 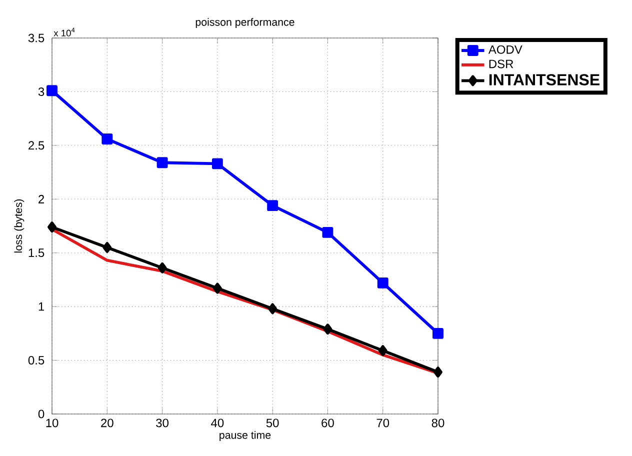 What do you see at coordinates (36, 38) in the screenshot?
I see `y-tick-label: 3.5` at bounding box center [36, 38].